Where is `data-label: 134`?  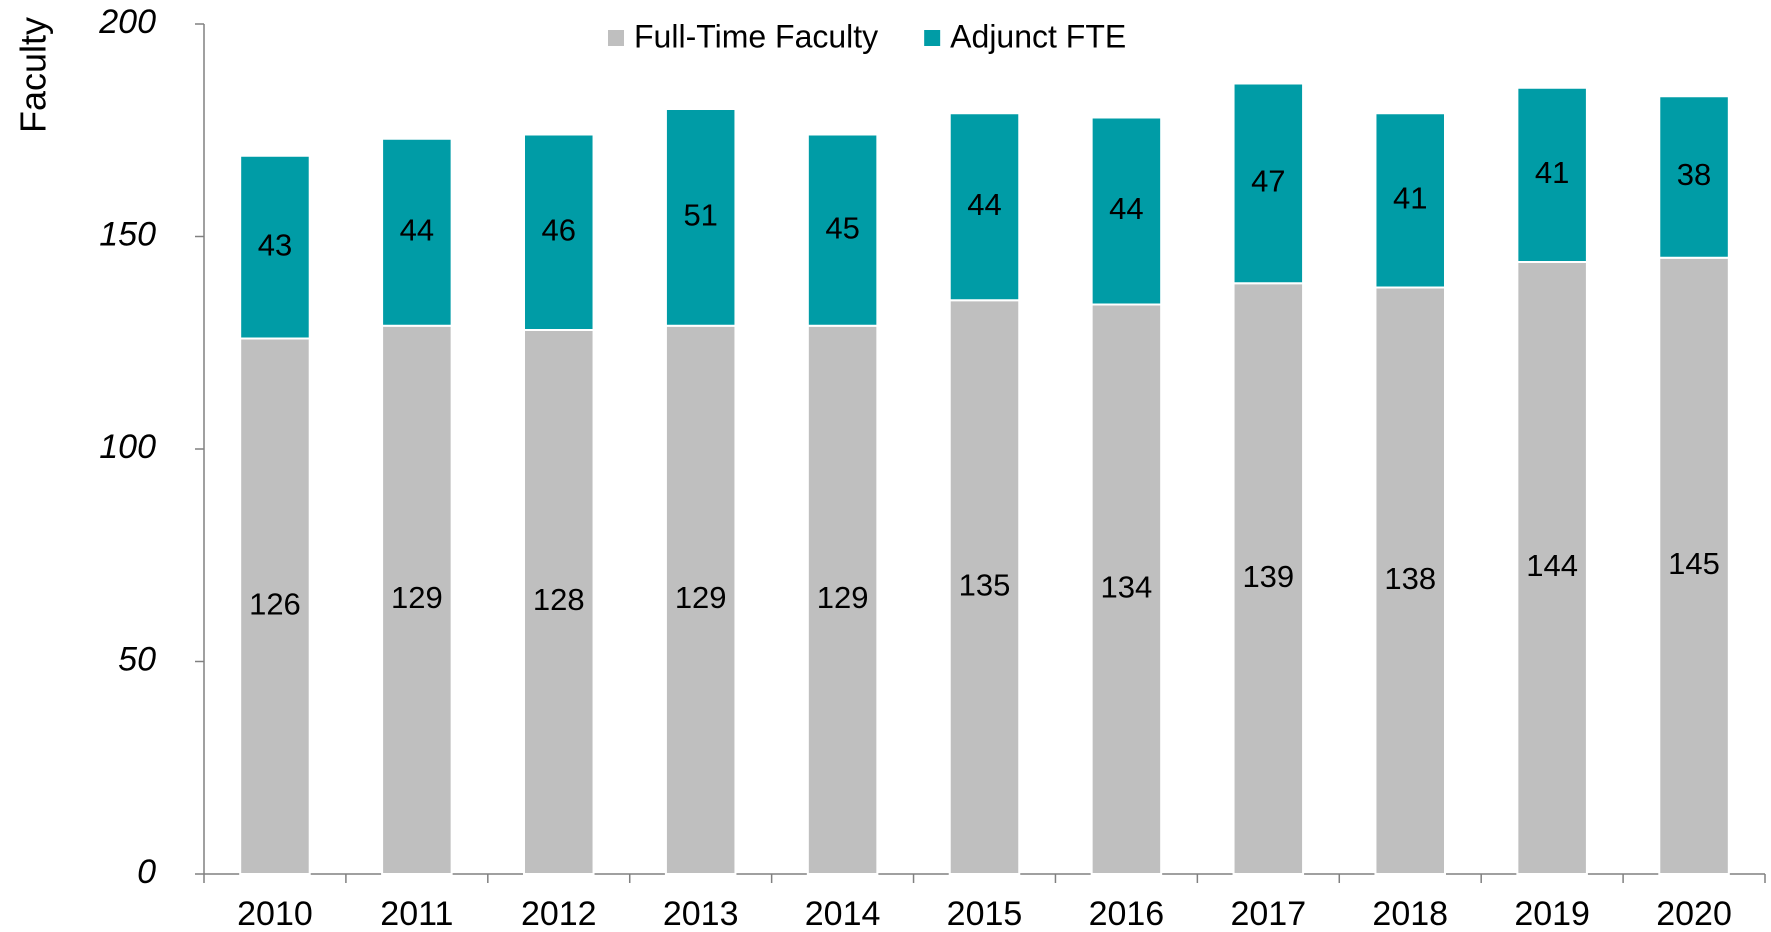
data-label: 134 is located at coordinates (1127, 586).